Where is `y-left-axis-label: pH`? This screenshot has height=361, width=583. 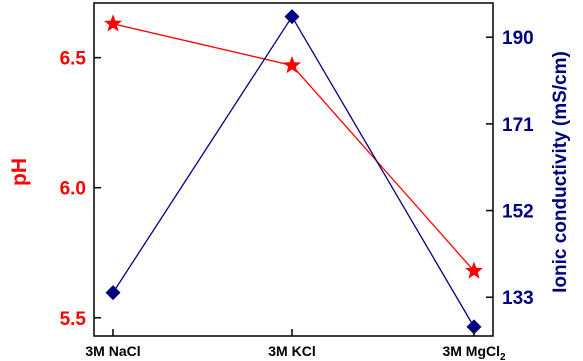
y-left-axis-label: pH is located at coordinates (19, 172).